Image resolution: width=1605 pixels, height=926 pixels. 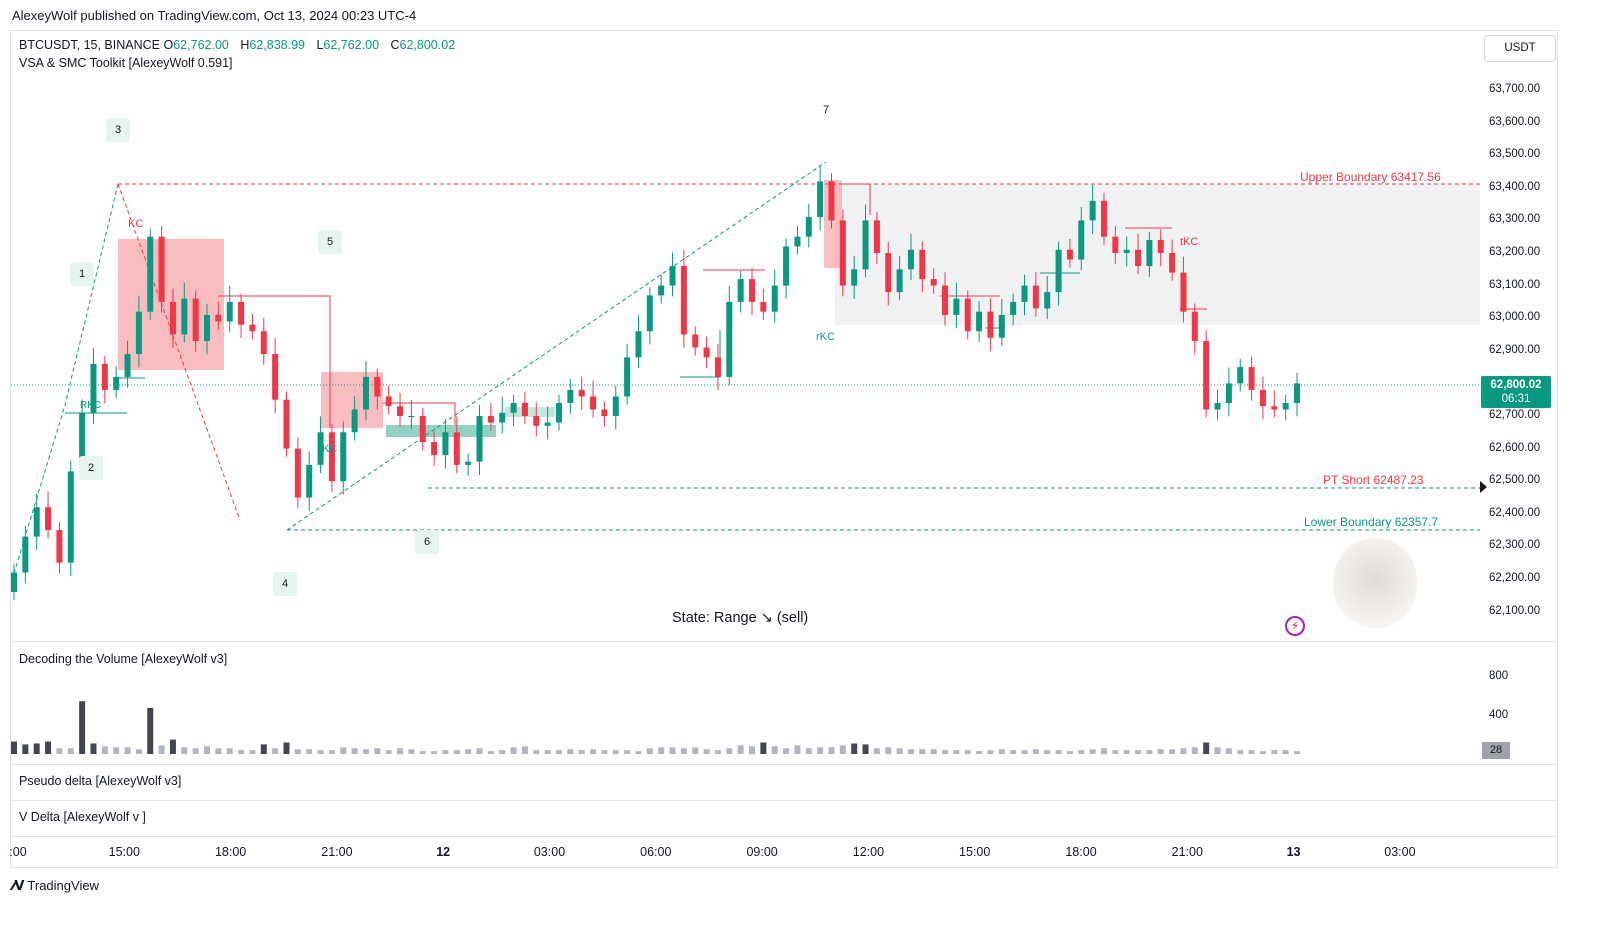 What do you see at coordinates (1187, 852) in the screenshot?
I see `time-tick-label: 21:00` at bounding box center [1187, 852].